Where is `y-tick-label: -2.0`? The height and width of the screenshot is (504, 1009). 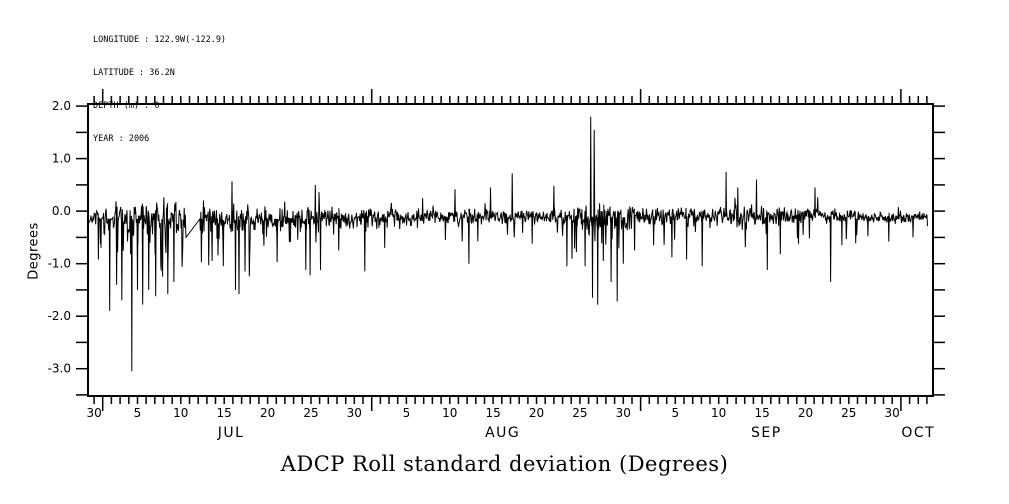
y-tick-label: -2.0 is located at coordinates (59, 316).